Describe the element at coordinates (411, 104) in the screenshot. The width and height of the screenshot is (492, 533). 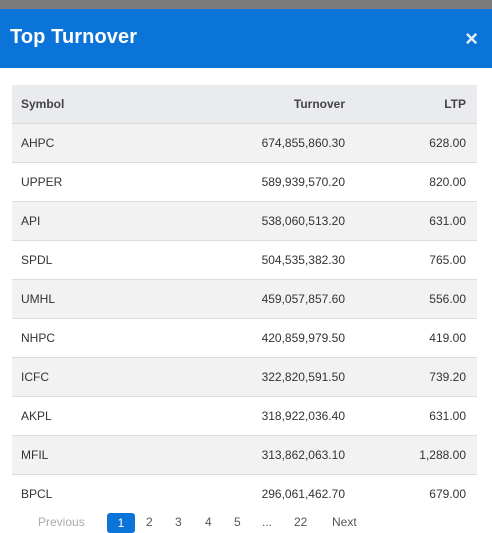
I see `column-header-ltp: LTP` at that location.